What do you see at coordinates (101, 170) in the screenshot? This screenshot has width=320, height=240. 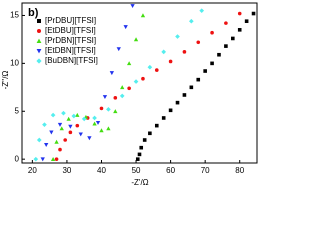 I see `x-tick-label: 40` at bounding box center [101, 170].